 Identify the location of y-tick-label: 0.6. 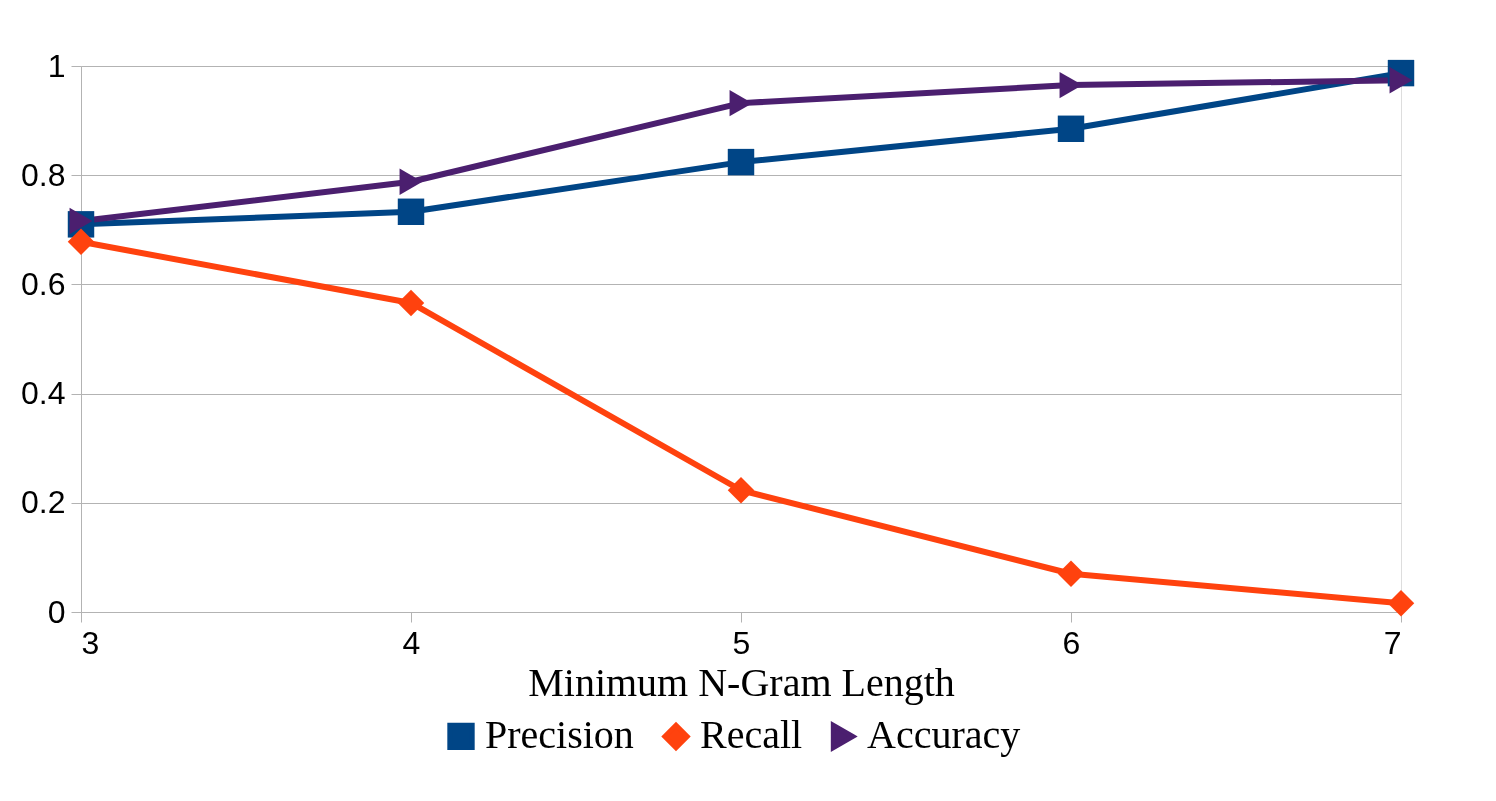
(43, 283).